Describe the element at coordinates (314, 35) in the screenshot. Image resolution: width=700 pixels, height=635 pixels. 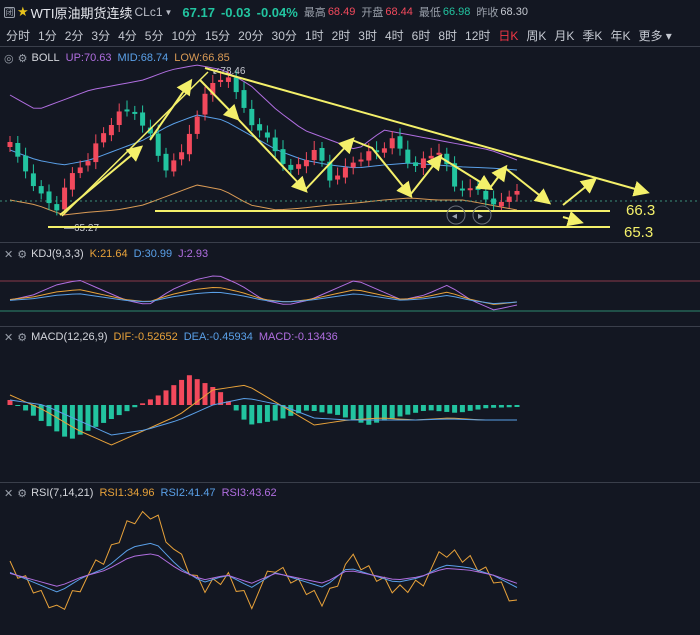
I see `timeframe-10: 1时` at that location.